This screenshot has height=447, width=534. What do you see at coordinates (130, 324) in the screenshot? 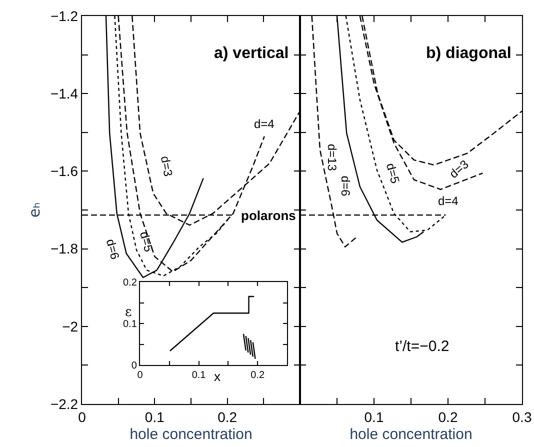
I see `y-tick-label: 0.1` at bounding box center [130, 324].